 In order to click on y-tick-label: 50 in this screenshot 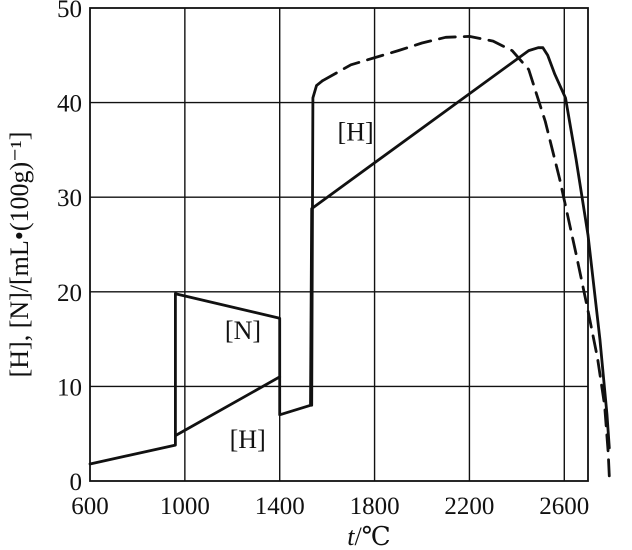, I will do `click(69, 11)`.